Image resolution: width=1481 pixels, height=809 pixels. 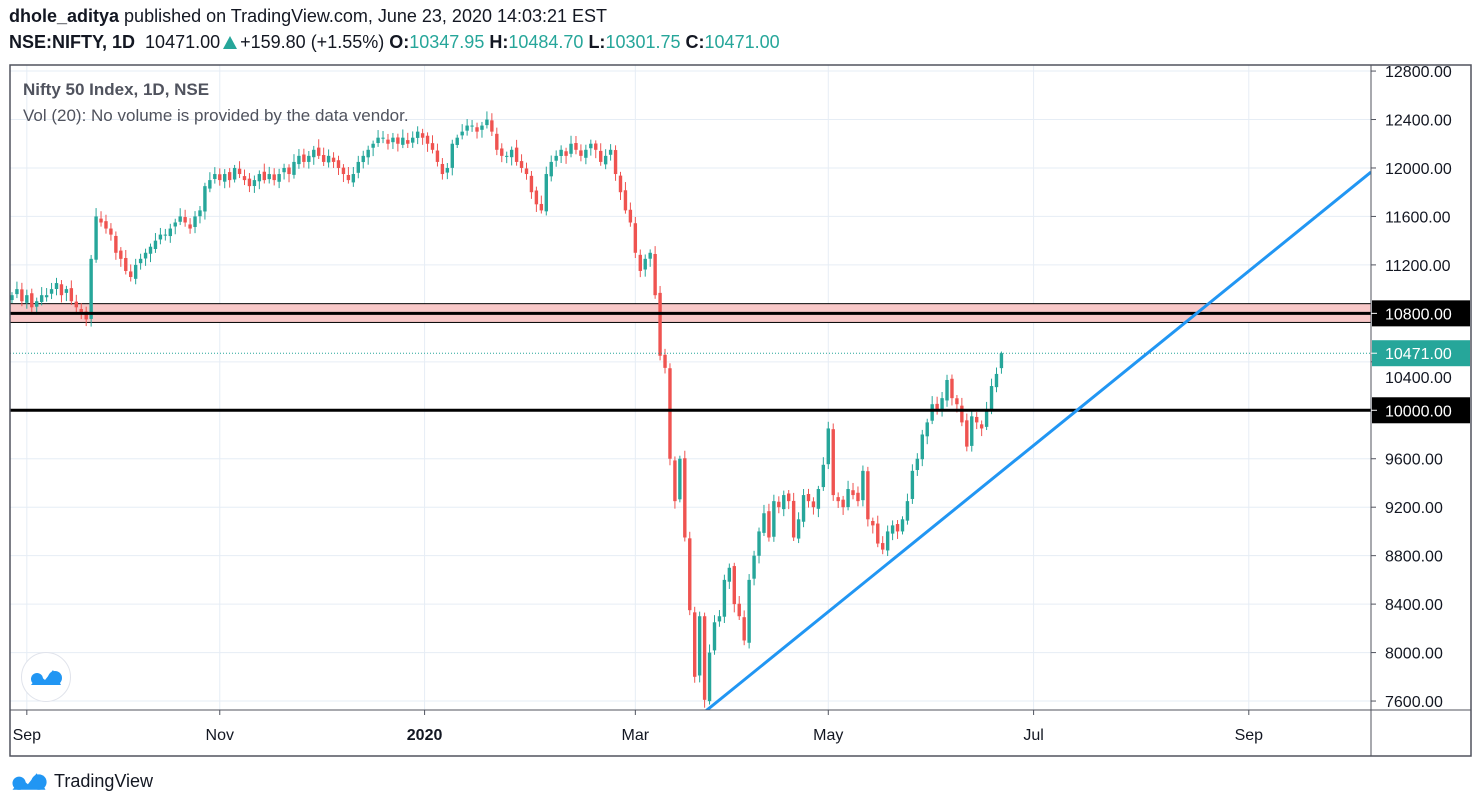 I want to click on open-value: 10347.95, so click(x=447, y=42).